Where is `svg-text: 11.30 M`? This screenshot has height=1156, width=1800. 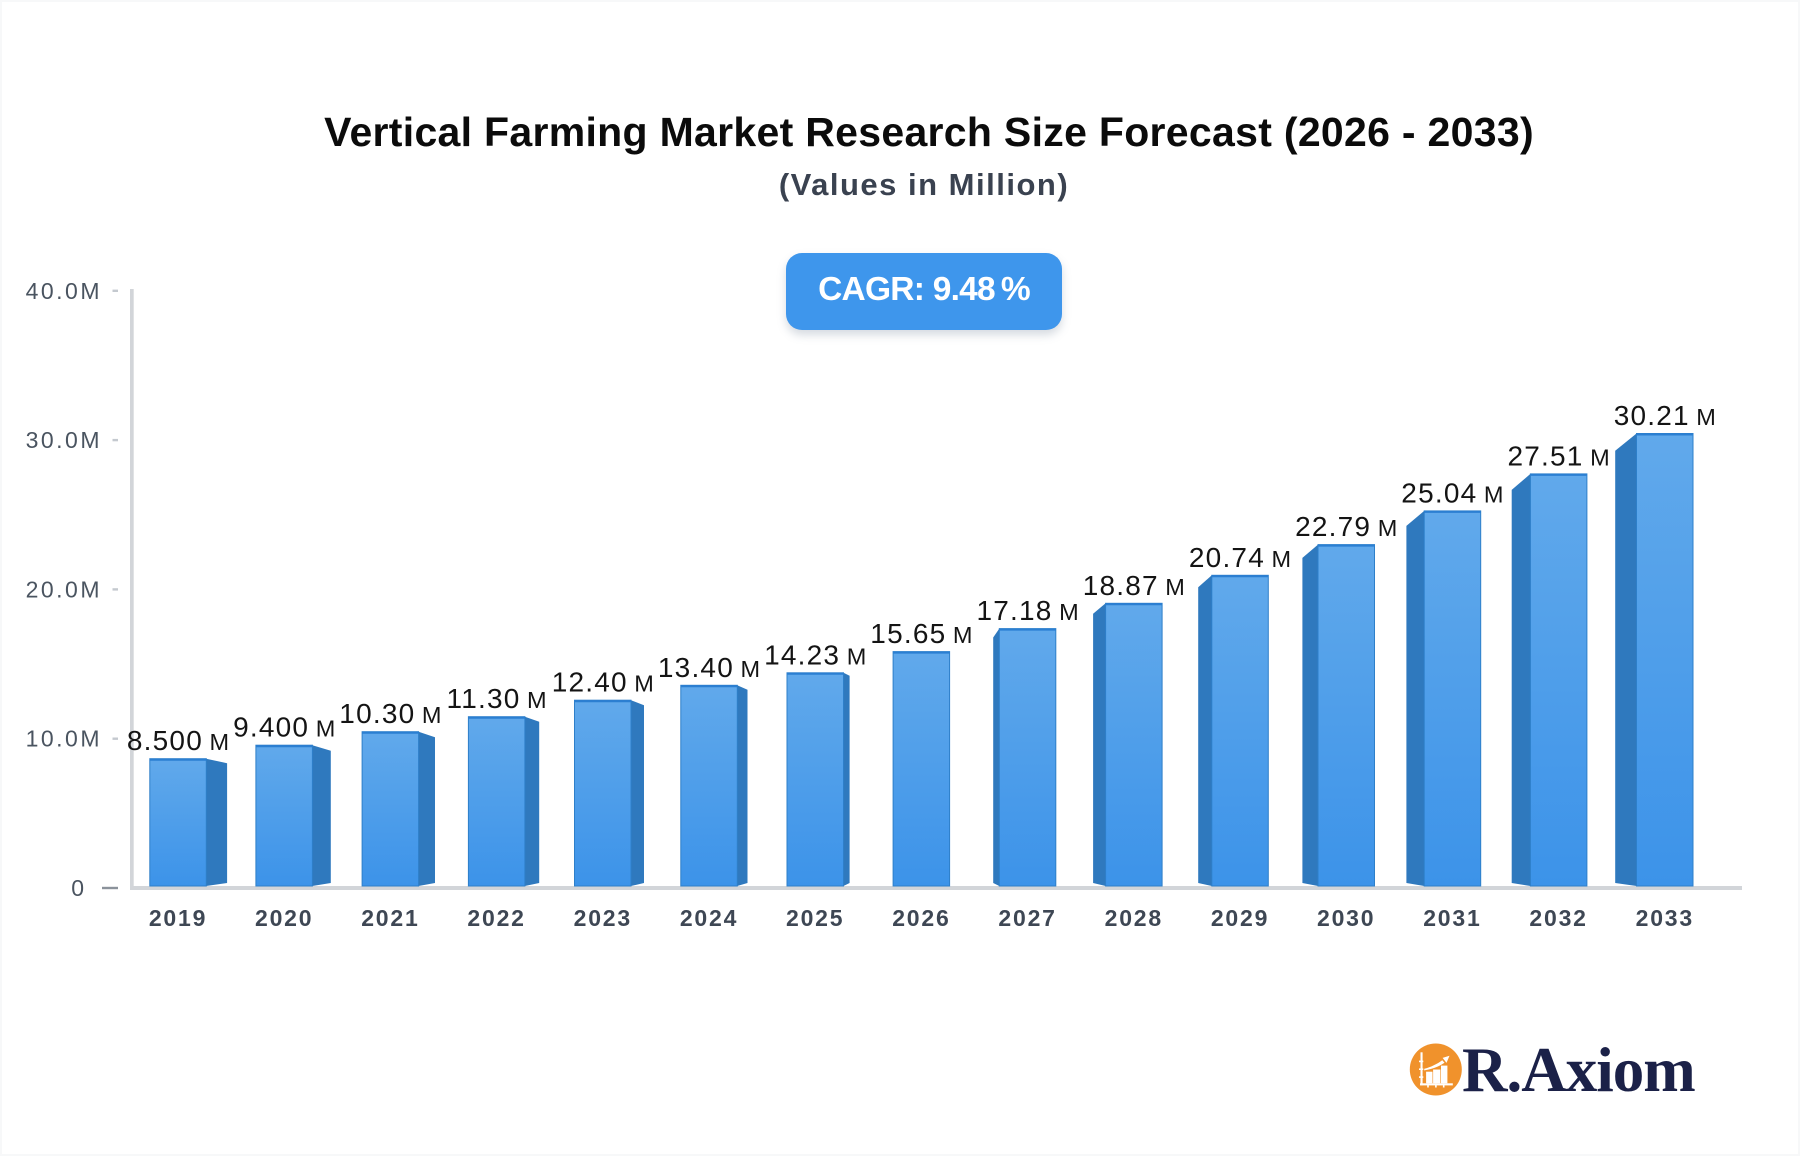 svg-text: 11.30 M is located at coordinates (497, 698).